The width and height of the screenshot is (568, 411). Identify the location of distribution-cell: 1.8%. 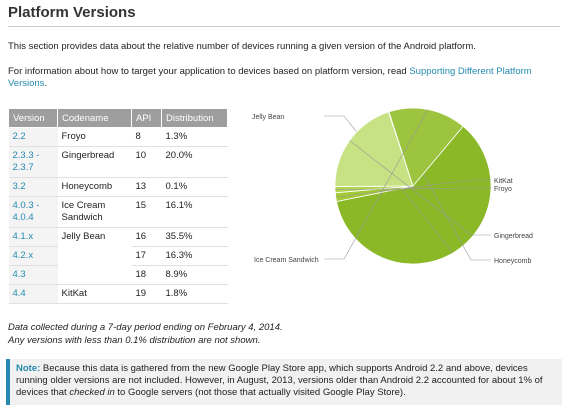
(194, 294).